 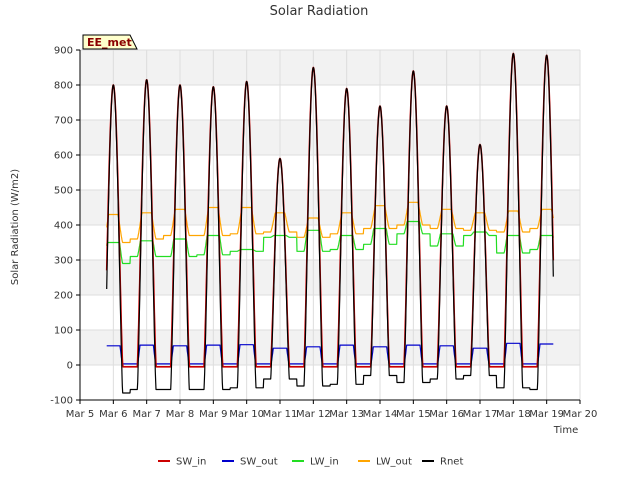 I want to click on y-tick-label: 0, so click(x=70, y=366).